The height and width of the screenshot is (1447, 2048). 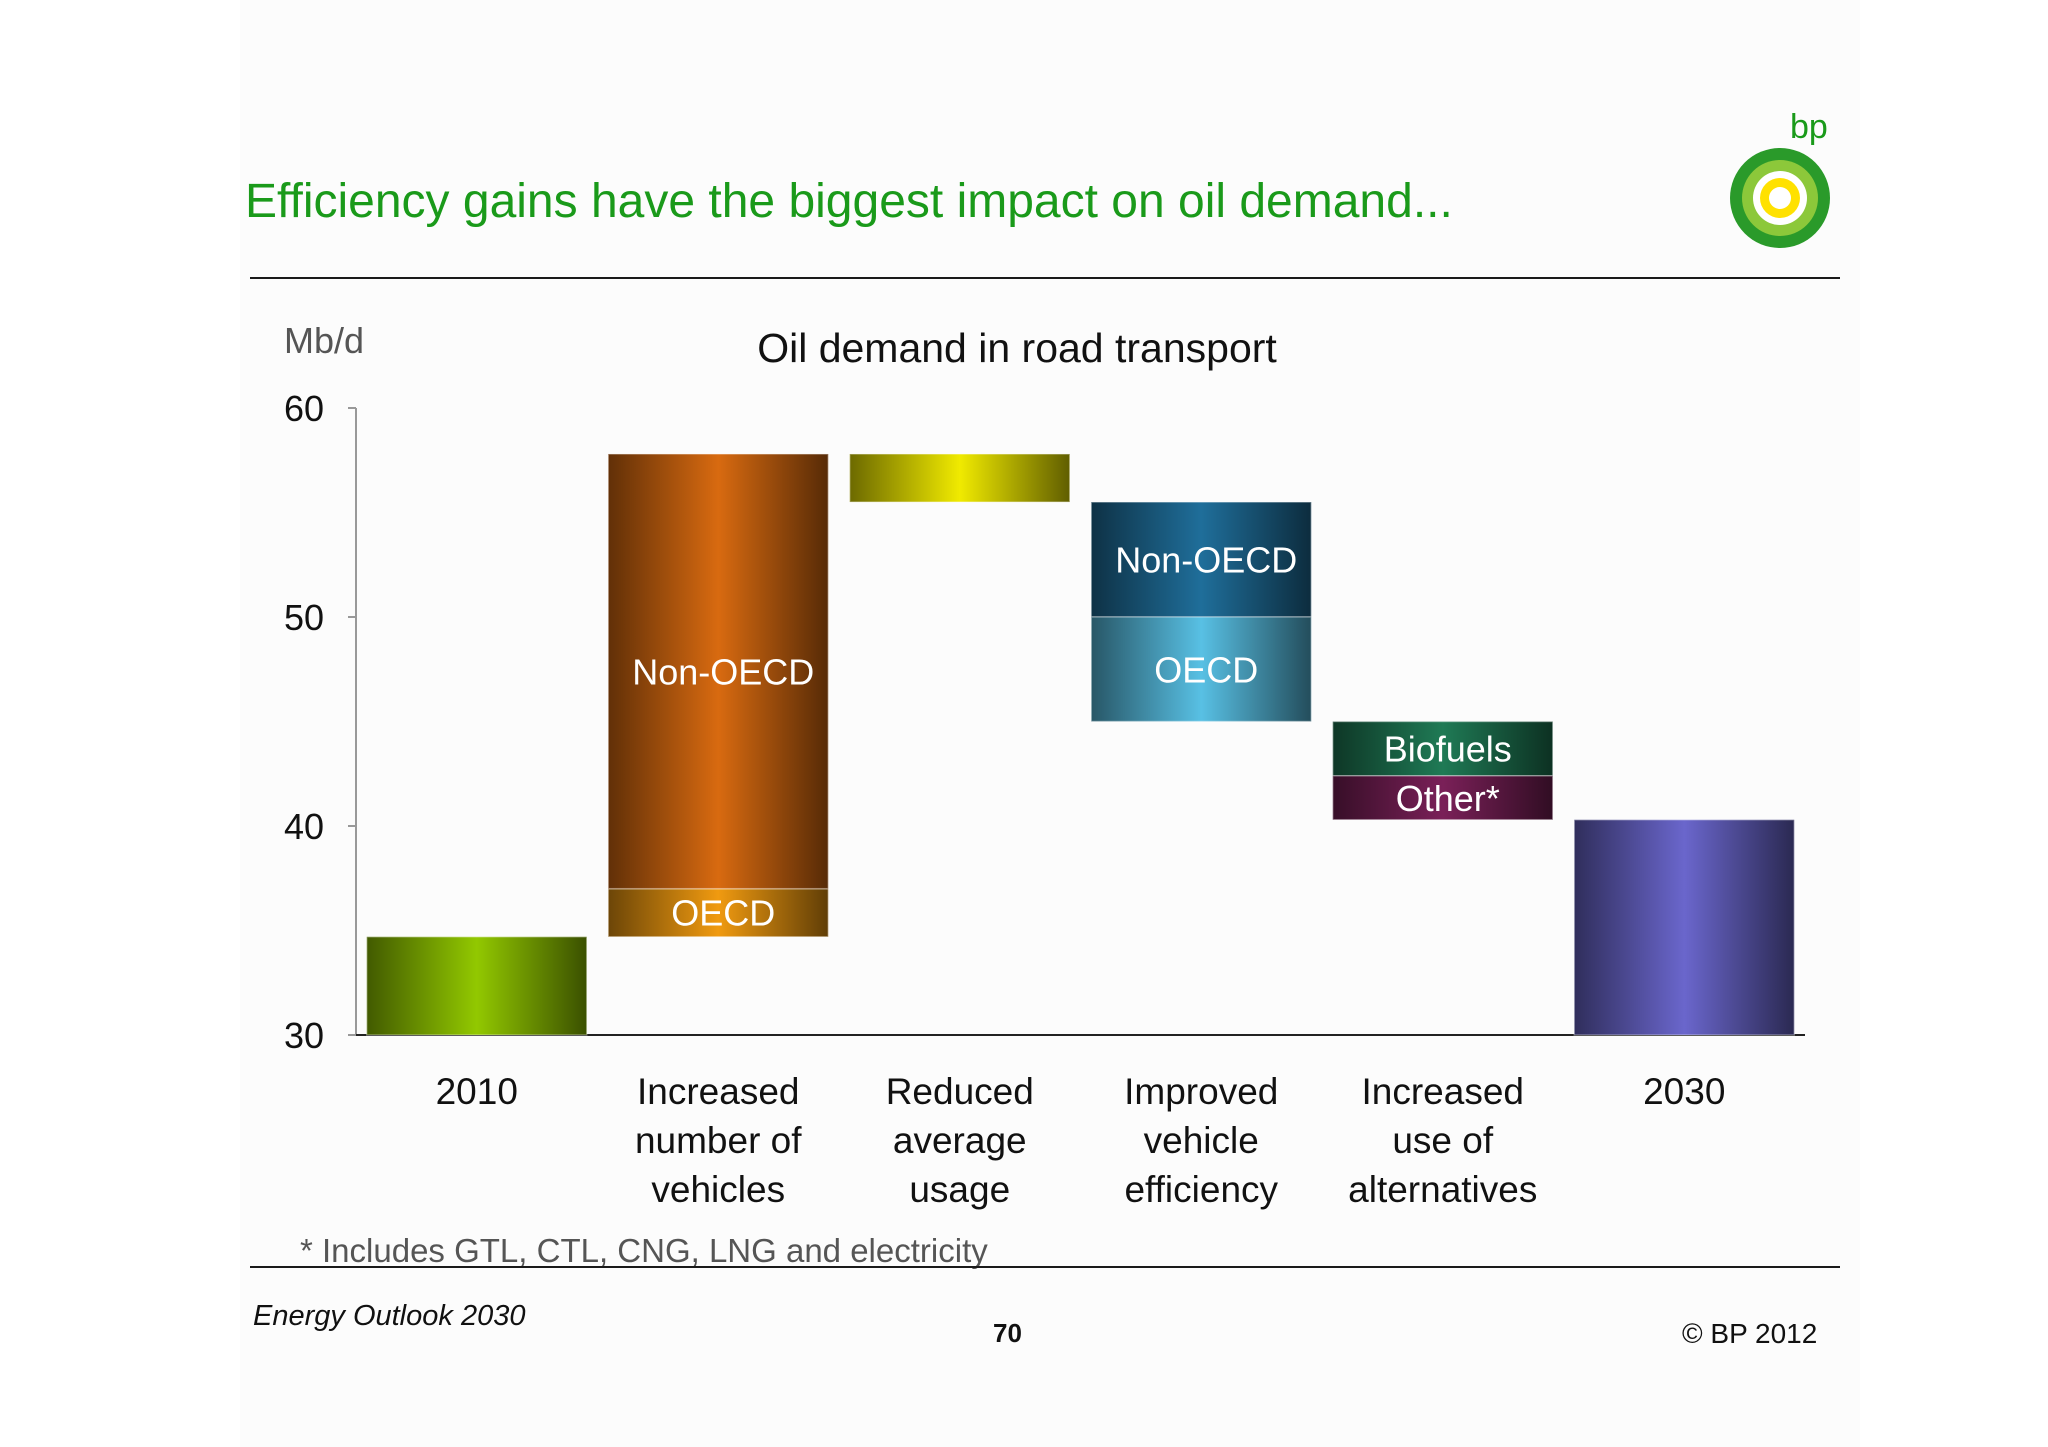 I want to click on x-category-label: 2030, so click(x=1684, y=1091).